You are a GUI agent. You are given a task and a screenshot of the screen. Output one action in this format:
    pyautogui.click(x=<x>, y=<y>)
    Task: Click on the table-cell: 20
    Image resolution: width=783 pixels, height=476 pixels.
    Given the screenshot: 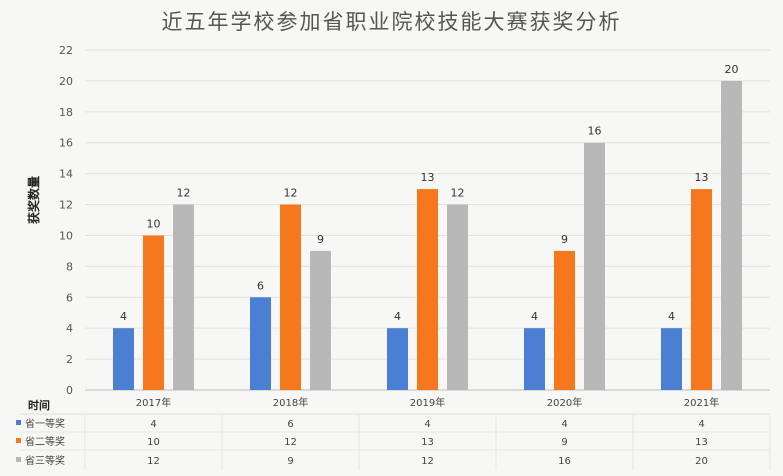 What is the action you would take?
    pyautogui.click(x=701, y=461)
    